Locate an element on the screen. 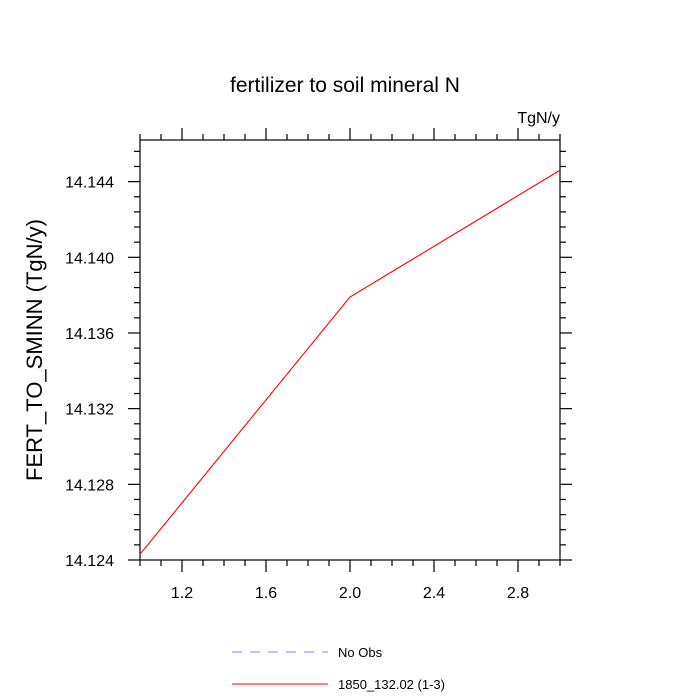 This screenshot has width=700, height=700. legend-label: 1850_132.02 (1-3) is located at coordinates (391, 684).